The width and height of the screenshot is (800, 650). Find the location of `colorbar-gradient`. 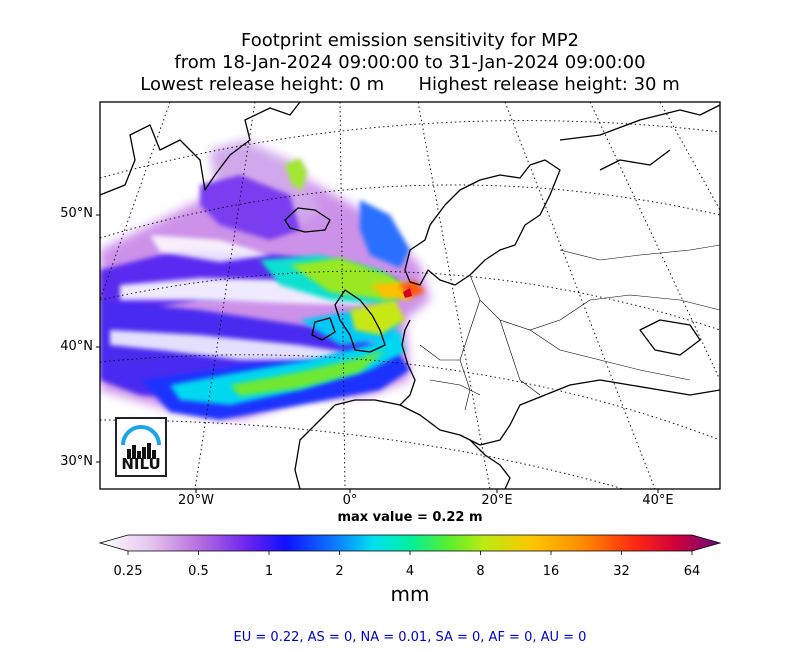

colorbar-gradient is located at coordinates (410, 543).